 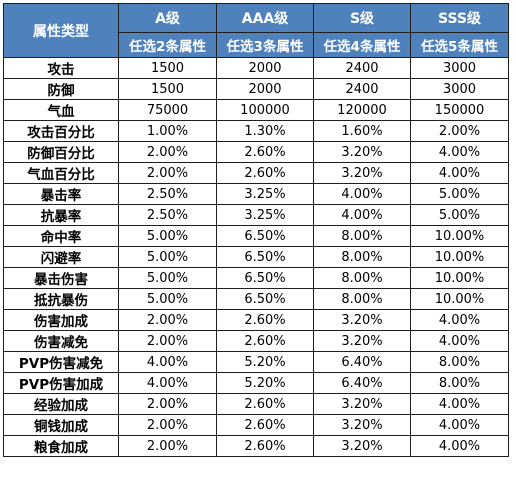 I want to click on attribute-name-cell: 暴击伤害, so click(x=61, y=278).